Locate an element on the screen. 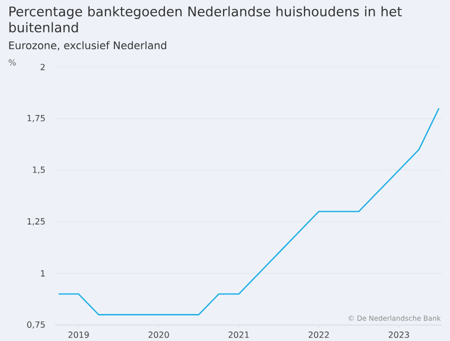  x-tick-label: 2019 is located at coordinates (78, 334).